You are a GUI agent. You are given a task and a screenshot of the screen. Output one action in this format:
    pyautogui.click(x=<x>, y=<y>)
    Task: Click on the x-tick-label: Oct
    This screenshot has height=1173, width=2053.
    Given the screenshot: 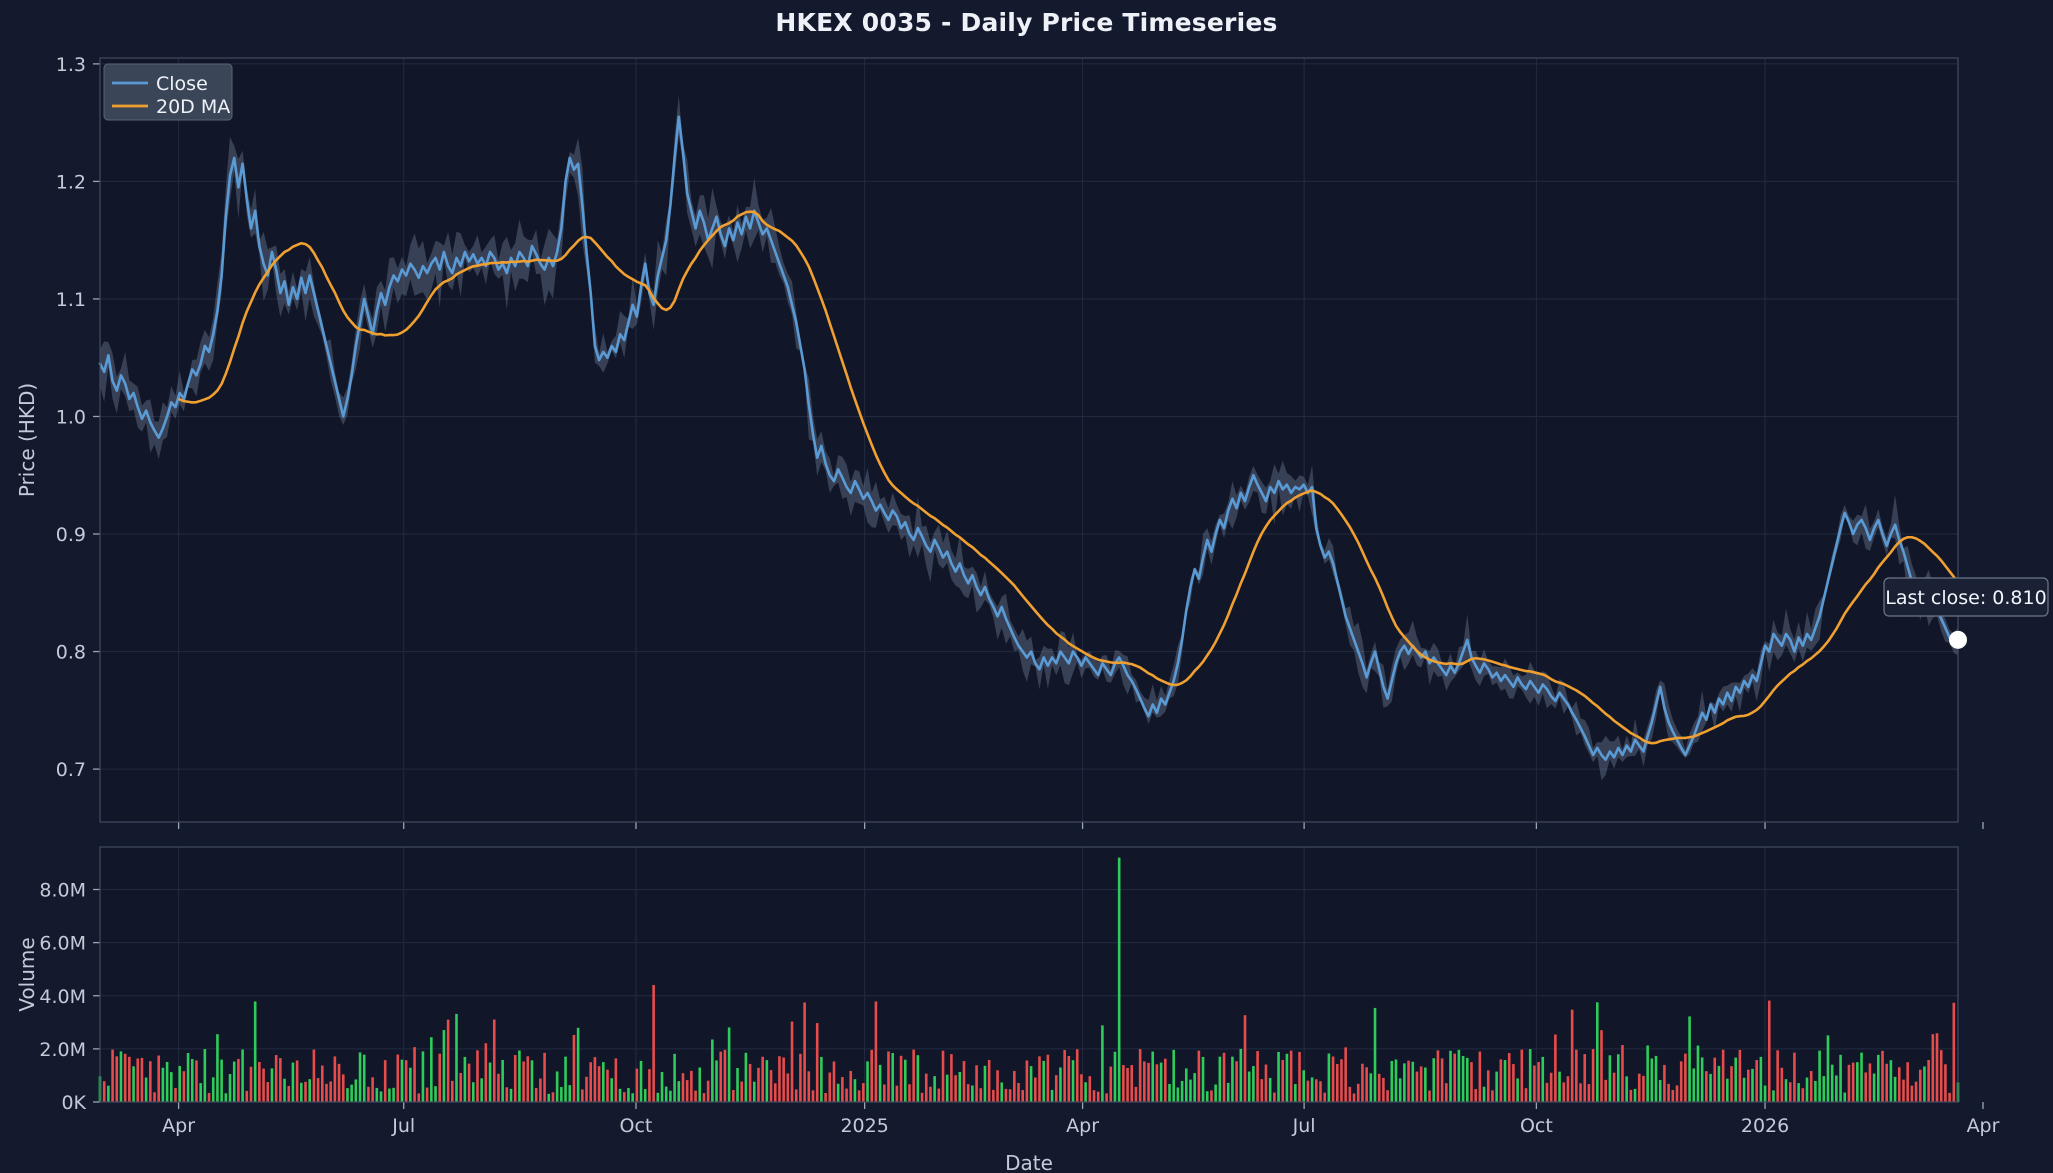 What is the action you would take?
    pyautogui.click(x=636, y=1126)
    